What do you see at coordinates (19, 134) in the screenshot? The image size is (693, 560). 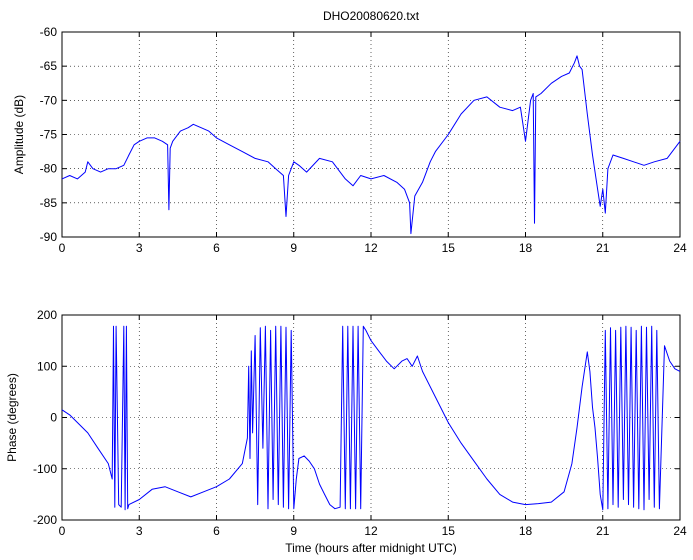 I see `amplitude-y-axis-label: Amplitude (dB)` at bounding box center [19, 134].